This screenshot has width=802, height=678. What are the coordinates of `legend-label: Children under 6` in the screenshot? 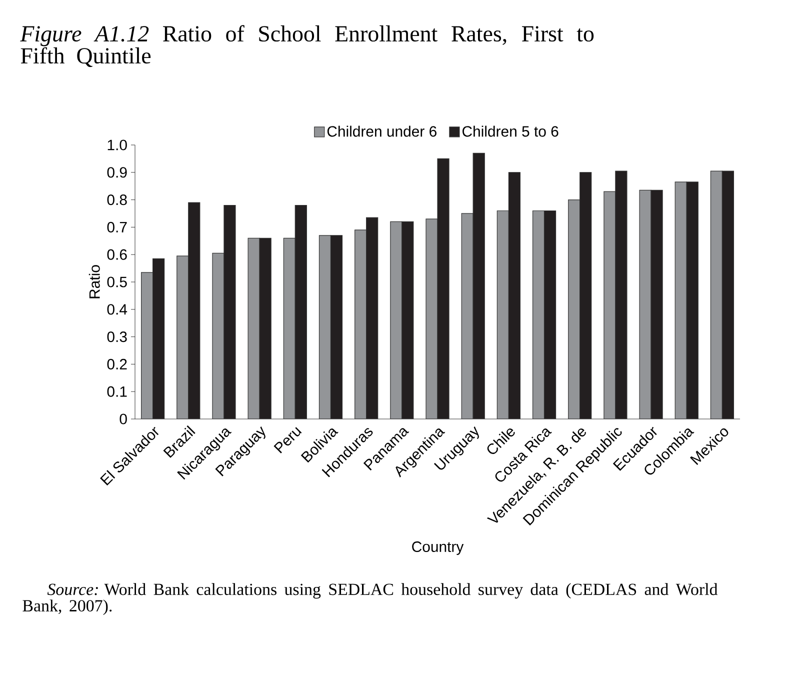 It's located at (381, 131).